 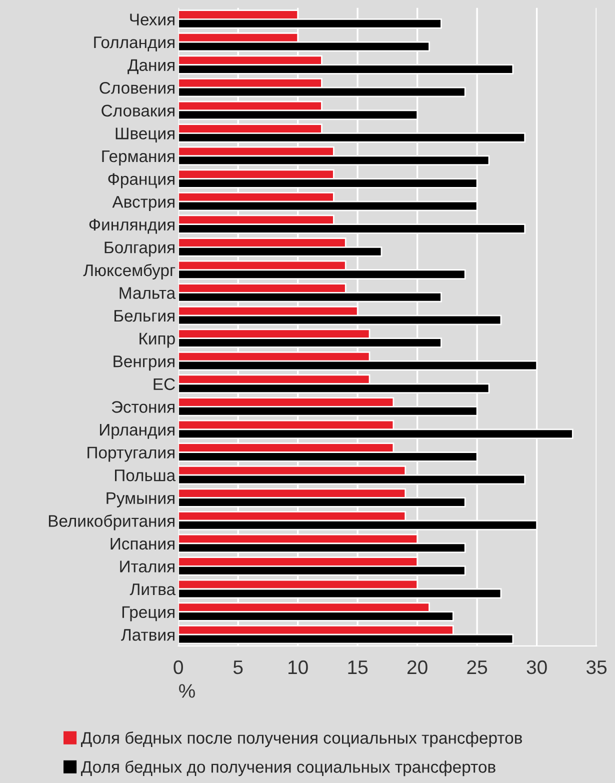 What do you see at coordinates (152, 20) in the screenshot?
I see `y-tick-label: Чехия` at bounding box center [152, 20].